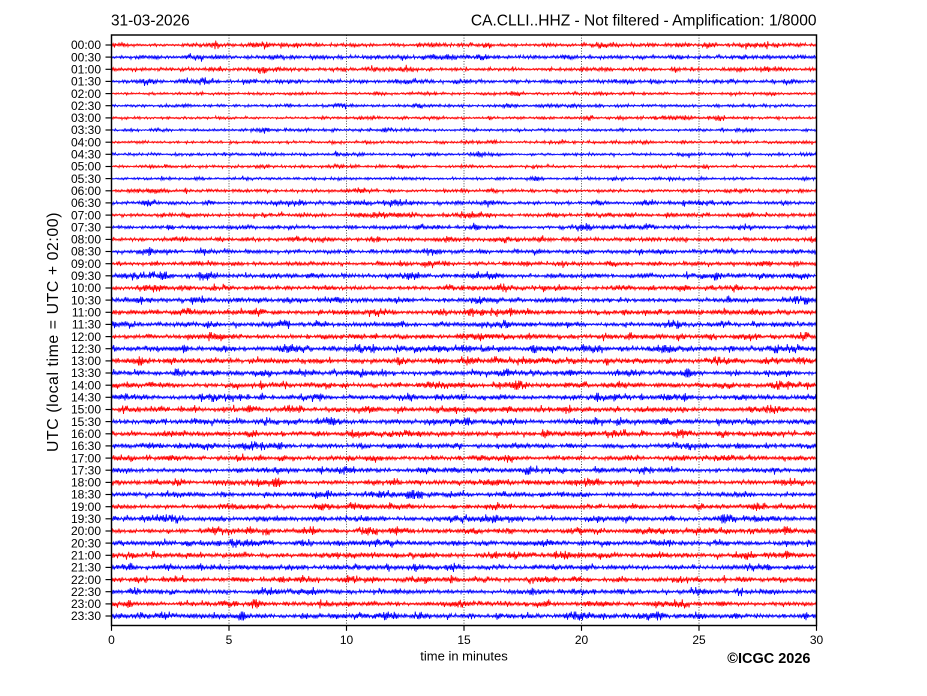 The width and height of the screenshot is (927, 696). Describe the element at coordinates (86, 604) in the screenshot. I see `svg-text: 23:00` at that location.